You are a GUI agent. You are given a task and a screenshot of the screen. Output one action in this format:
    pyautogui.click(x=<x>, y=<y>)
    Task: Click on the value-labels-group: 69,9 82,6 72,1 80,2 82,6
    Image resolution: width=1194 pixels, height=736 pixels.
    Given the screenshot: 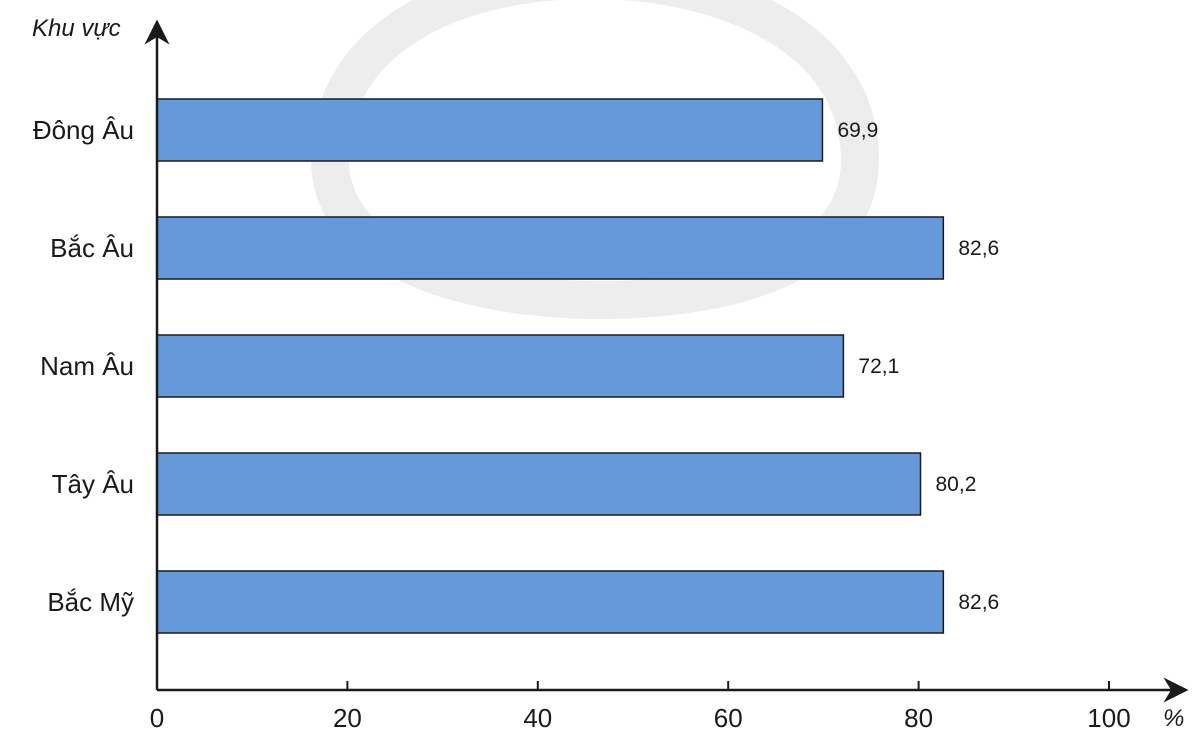 What is the action you would take?
    pyautogui.click(x=918, y=366)
    